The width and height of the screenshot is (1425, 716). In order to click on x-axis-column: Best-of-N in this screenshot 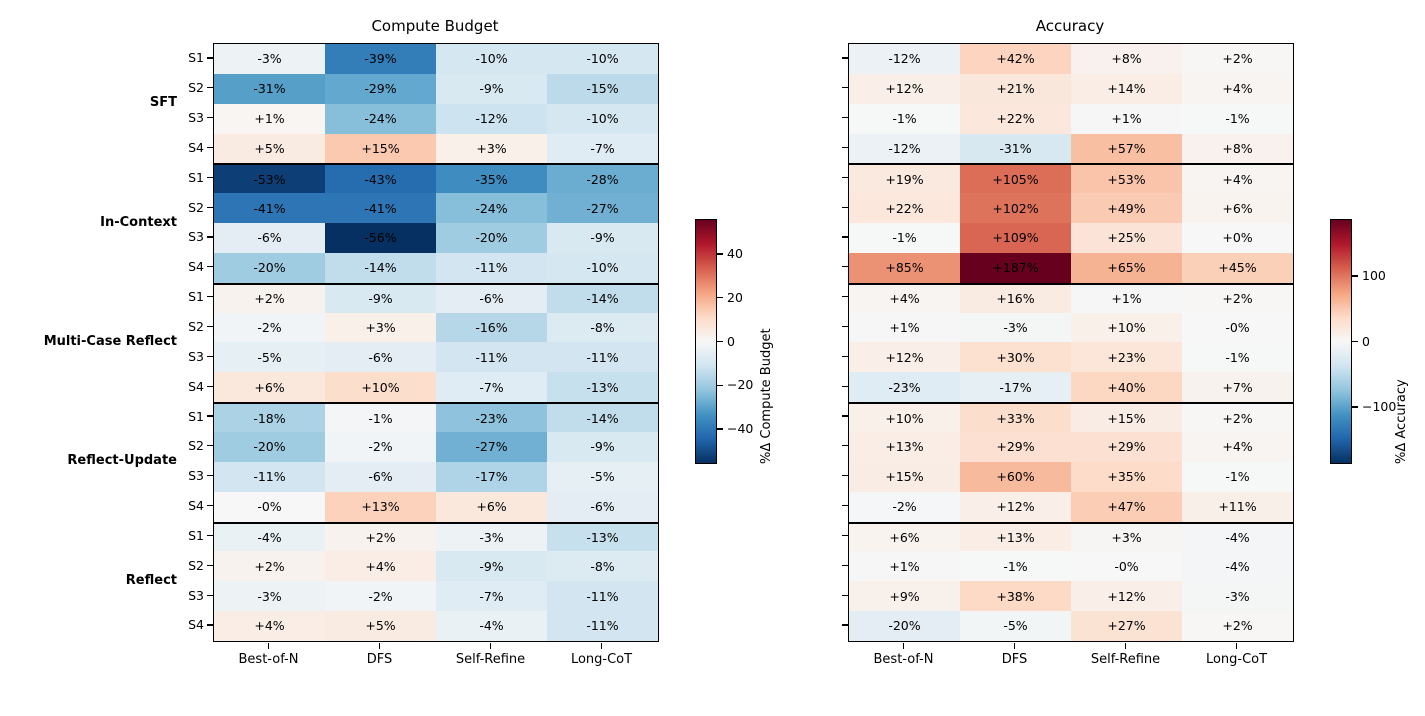, I will do `click(903, 655)`.